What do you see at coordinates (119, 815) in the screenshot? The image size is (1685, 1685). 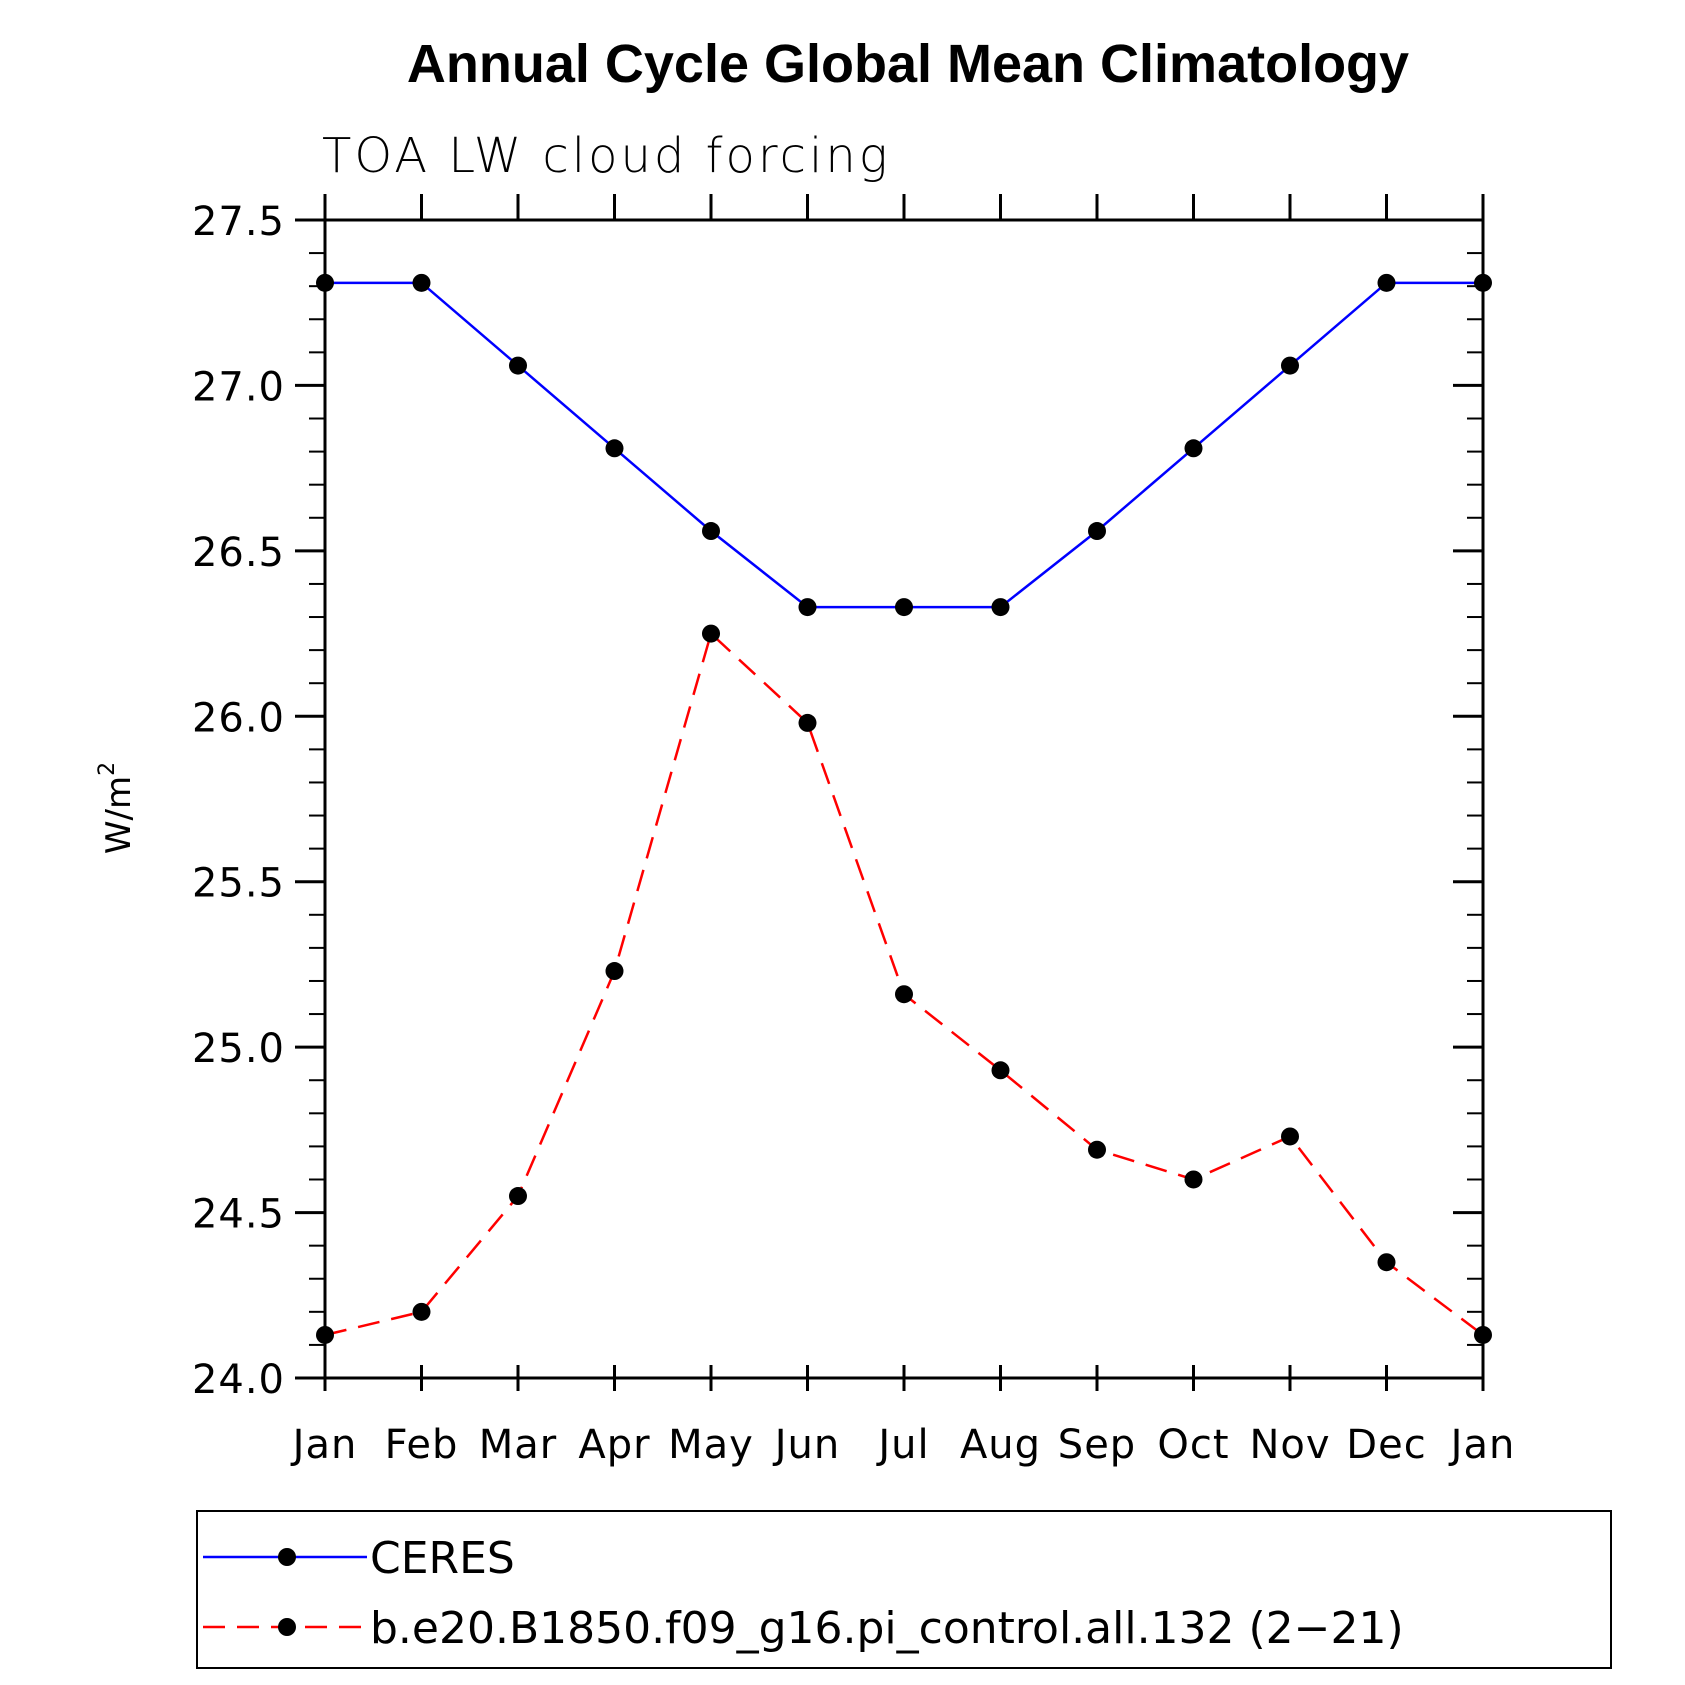 I see `y-axis-label-text: W/m` at bounding box center [119, 815].